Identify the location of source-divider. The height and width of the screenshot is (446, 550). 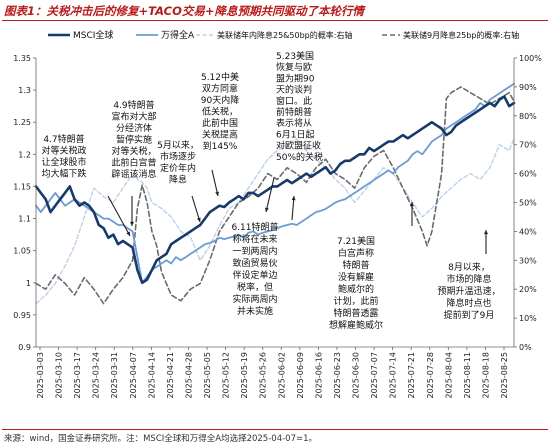
(275, 429).